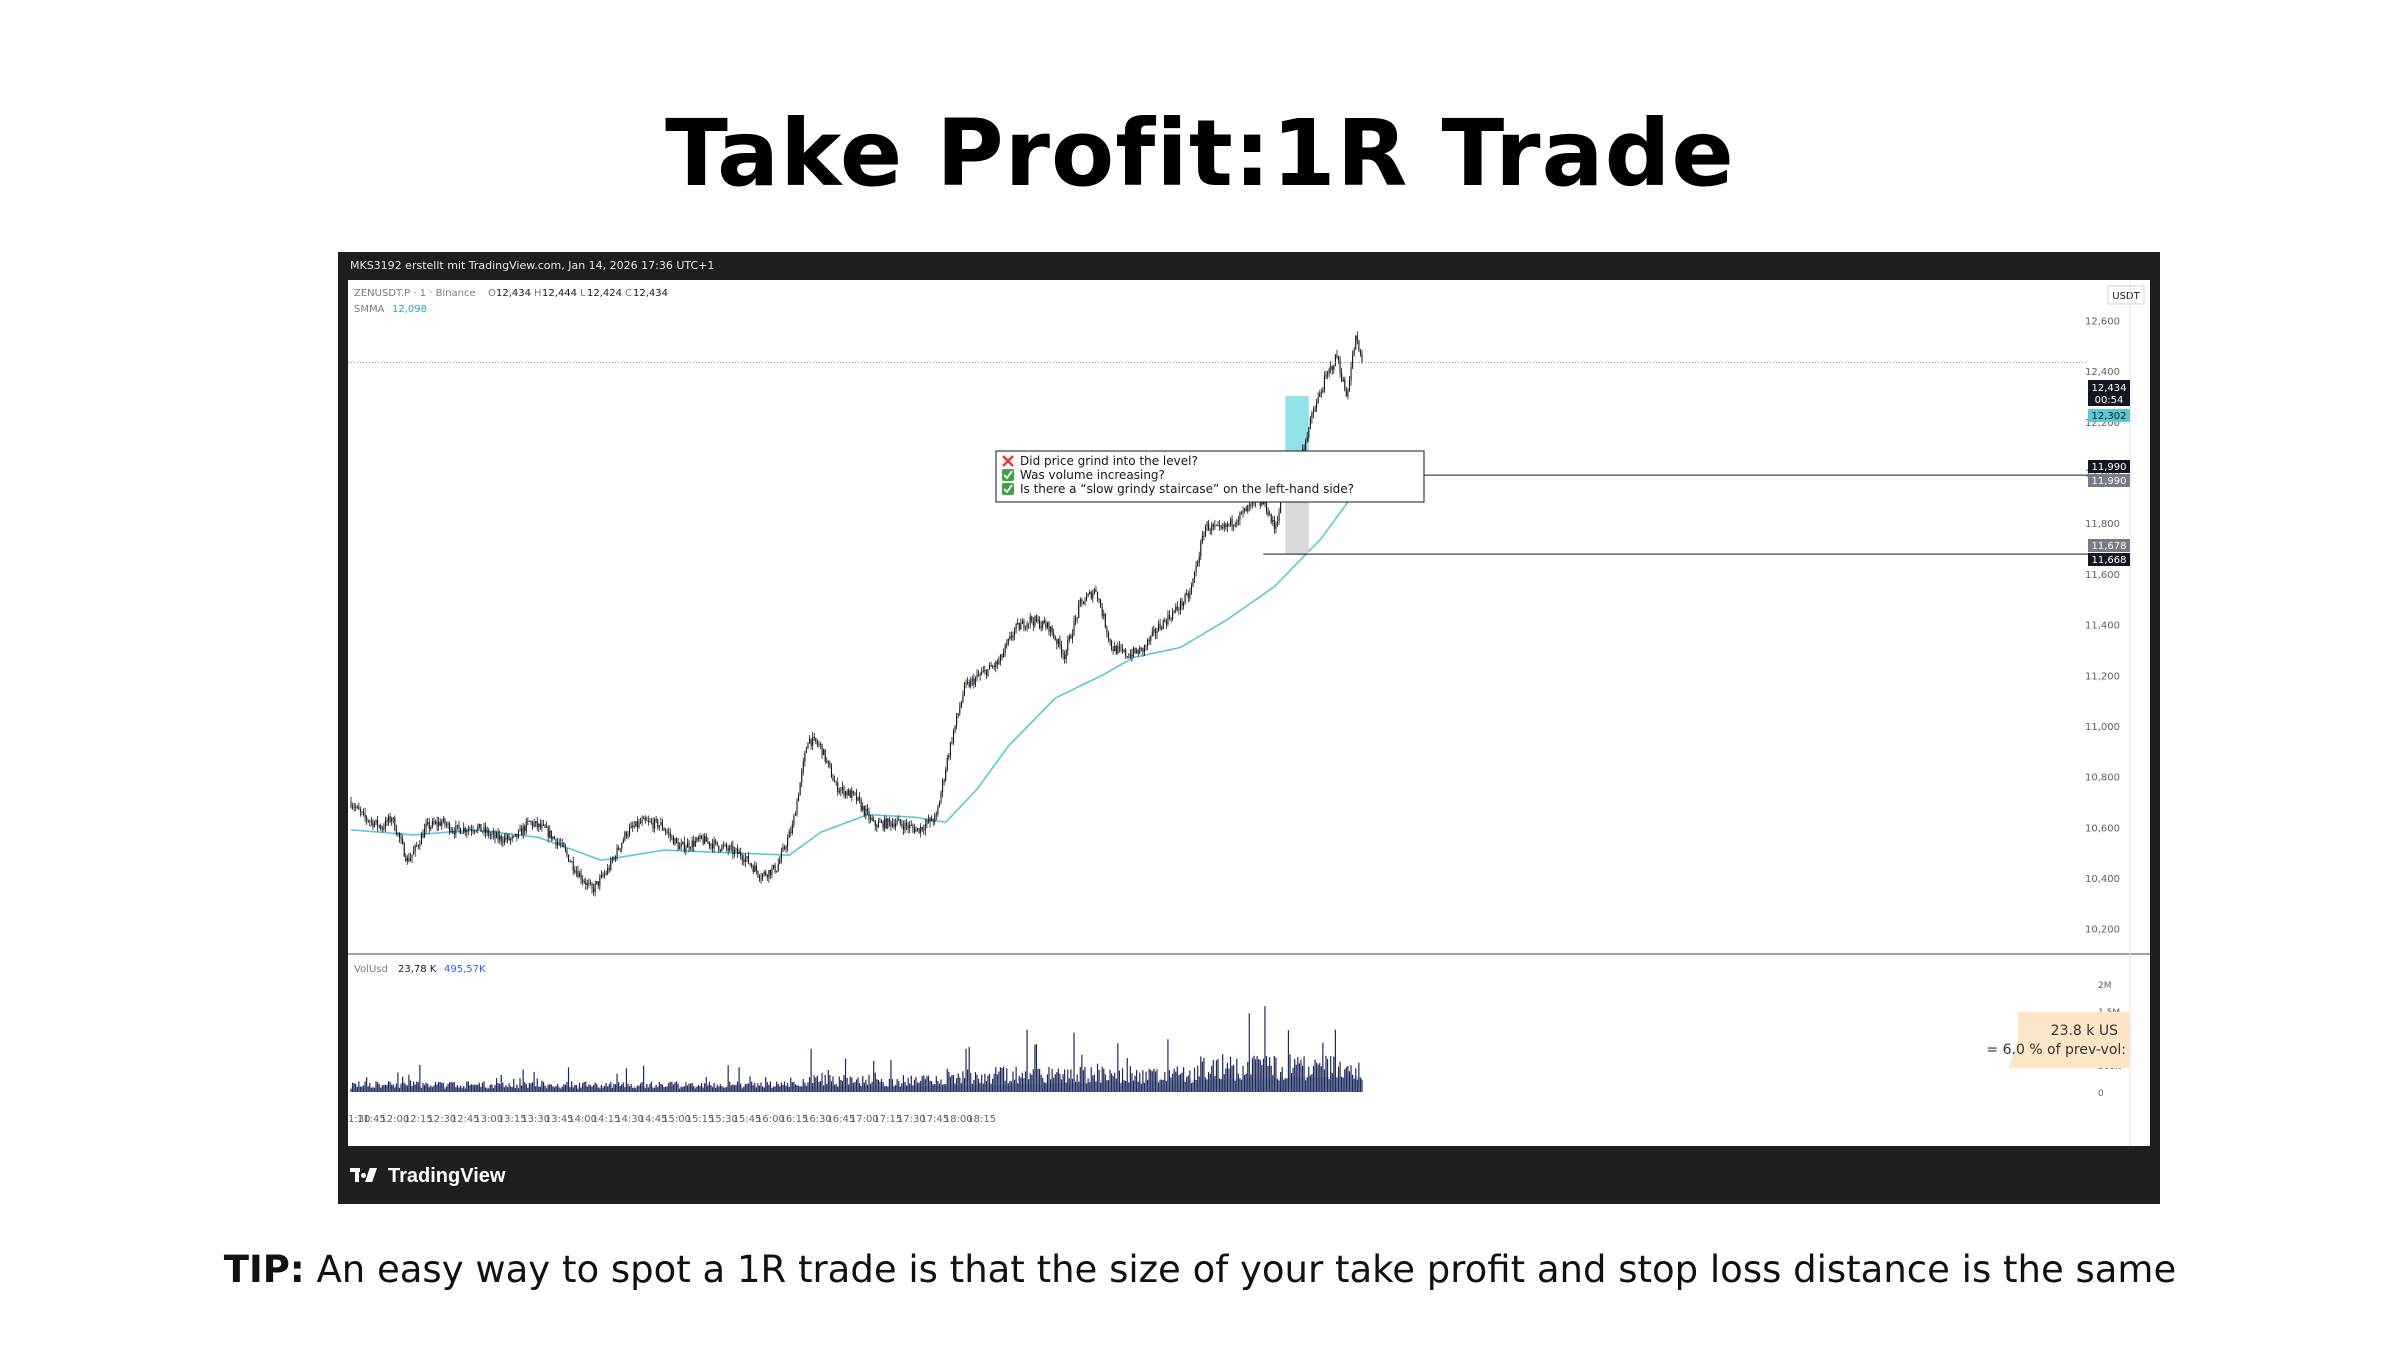 This screenshot has width=2400, height=1350. I want to click on currency-button, so click(2126, 295).